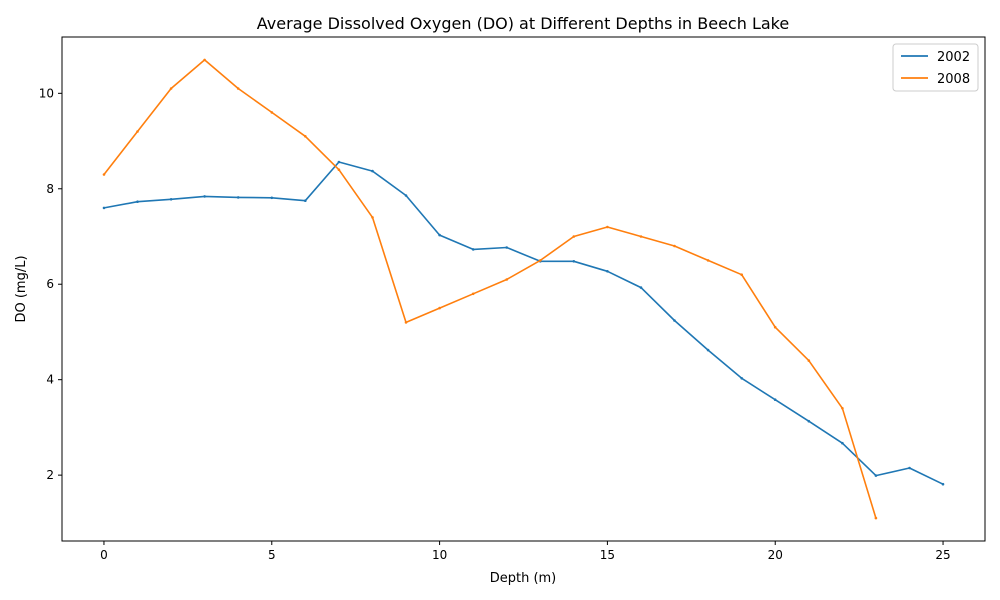 This screenshot has width=1000, height=600. I want to click on x-tick-label: 15, so click(607, 555).